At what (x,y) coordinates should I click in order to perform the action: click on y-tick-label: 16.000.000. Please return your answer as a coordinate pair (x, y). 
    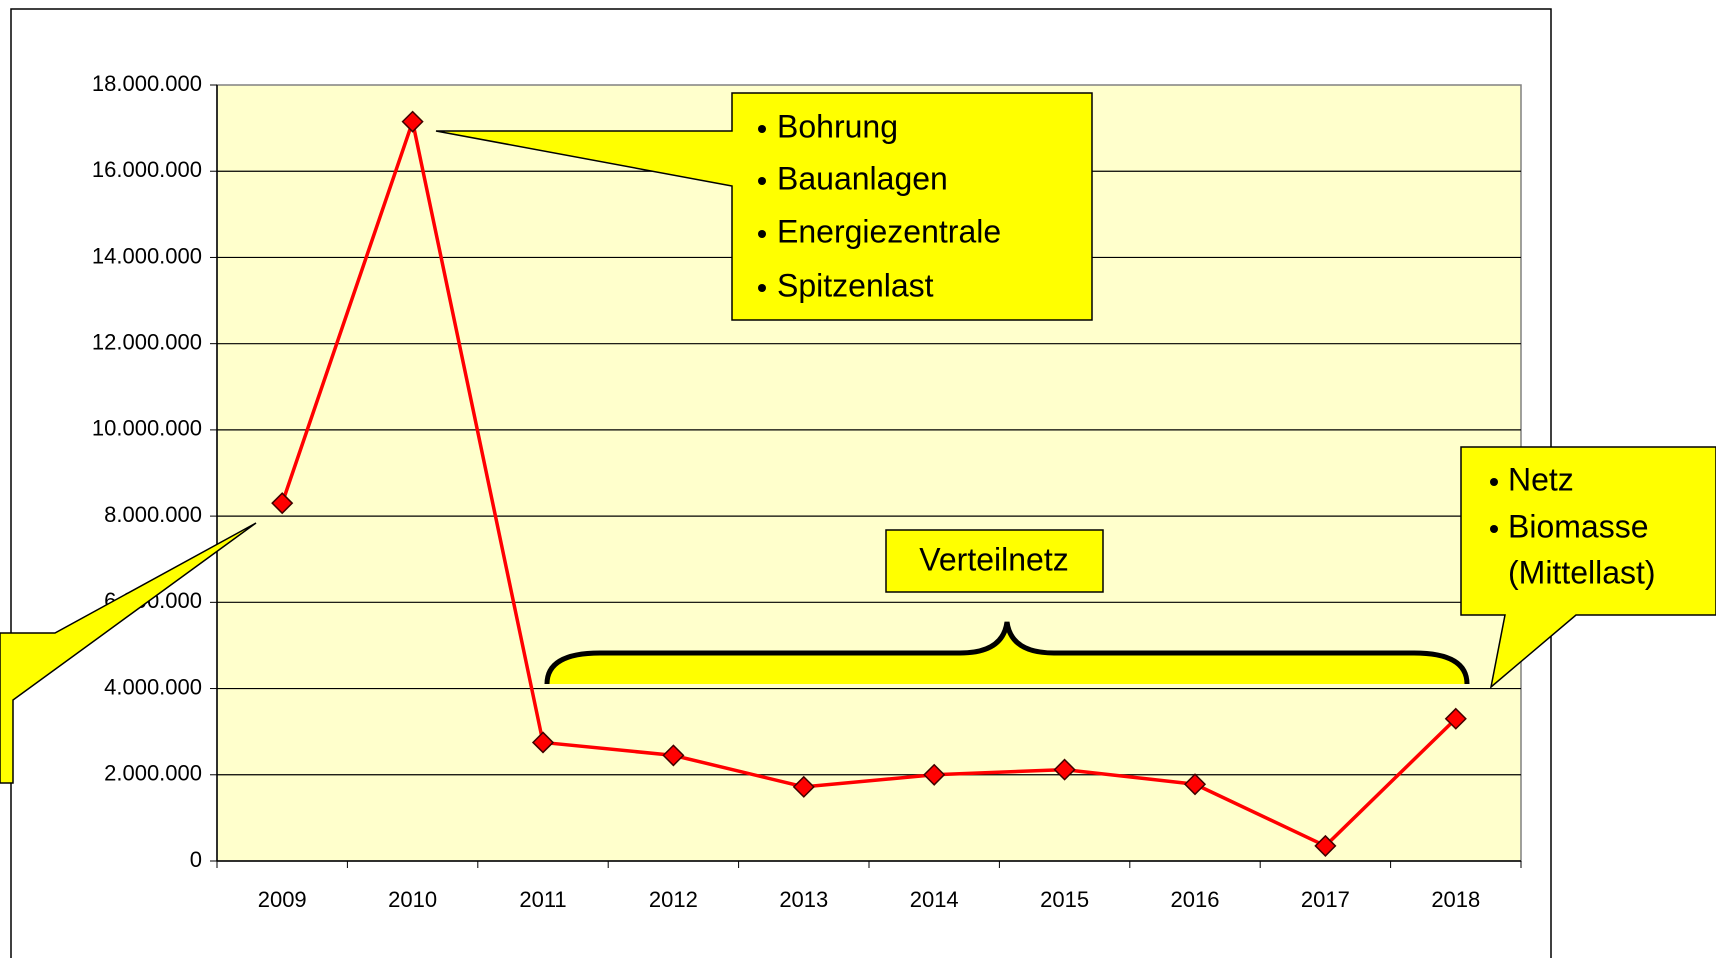
    Looking at the image, I should click on (147, 169).